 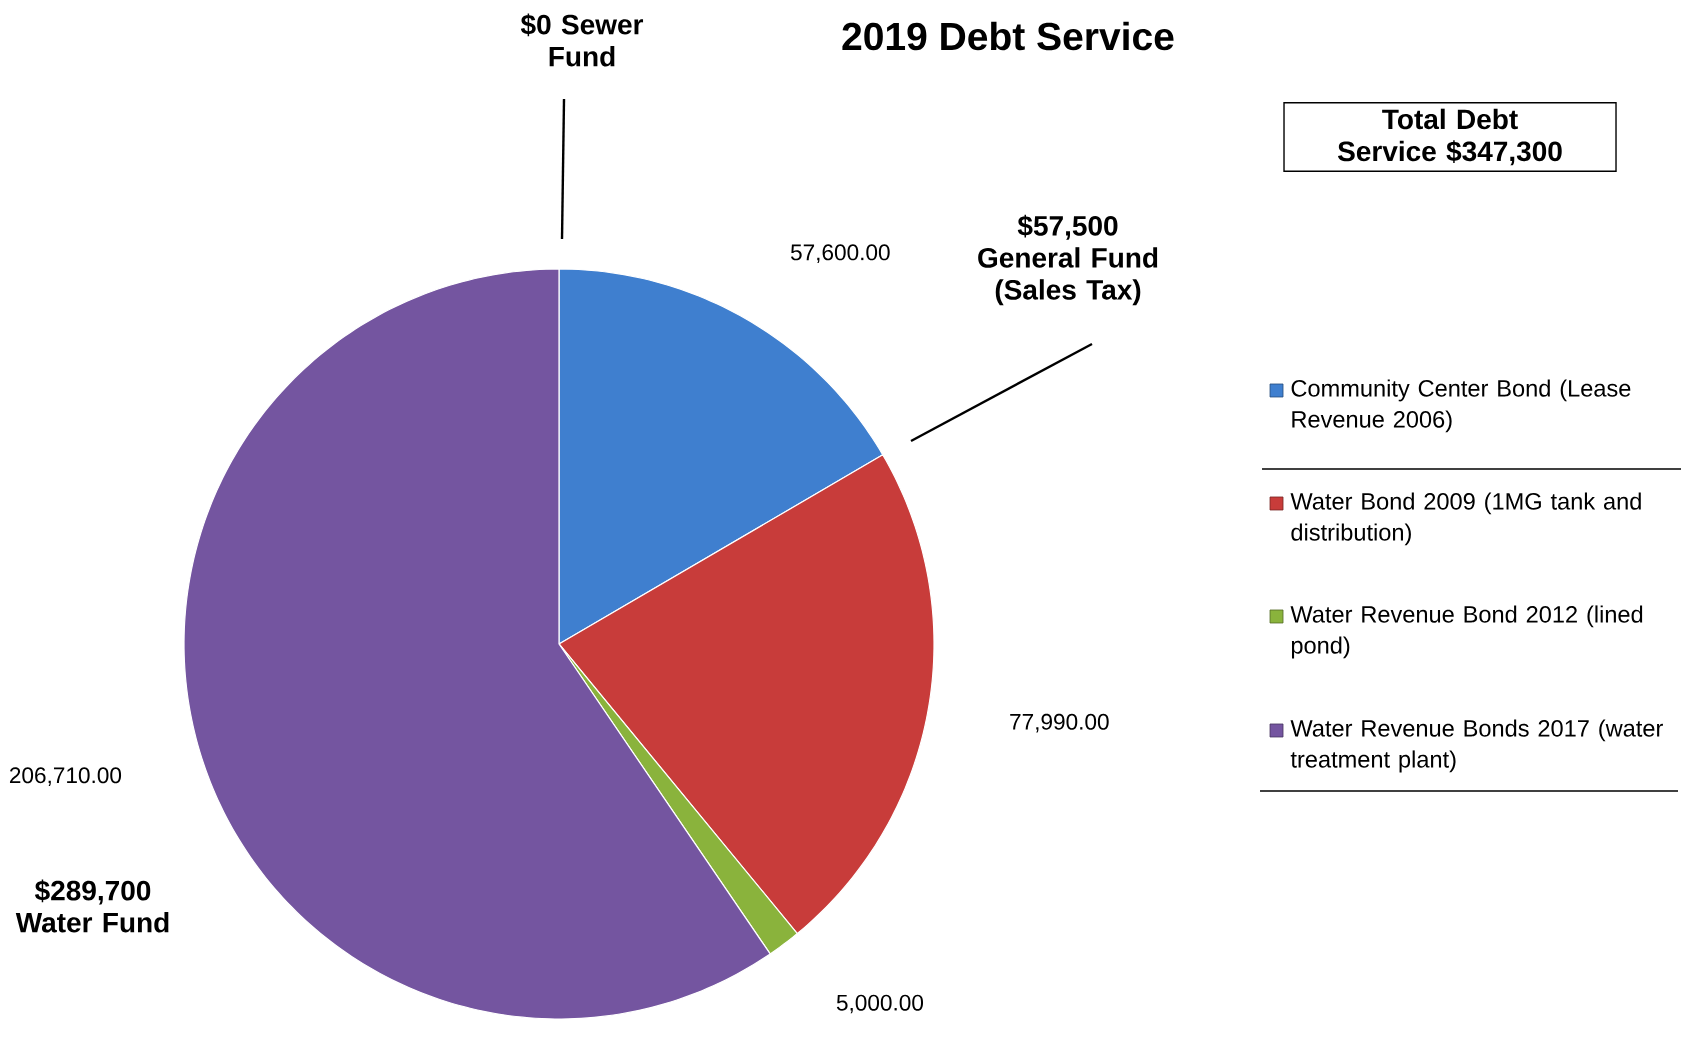 What do you see at coordinates (1461, 406) in the screenshot?
I see `legend-label: Community Center Bond (Lease Revenue 2006)` at bounding box center [1461, 406].